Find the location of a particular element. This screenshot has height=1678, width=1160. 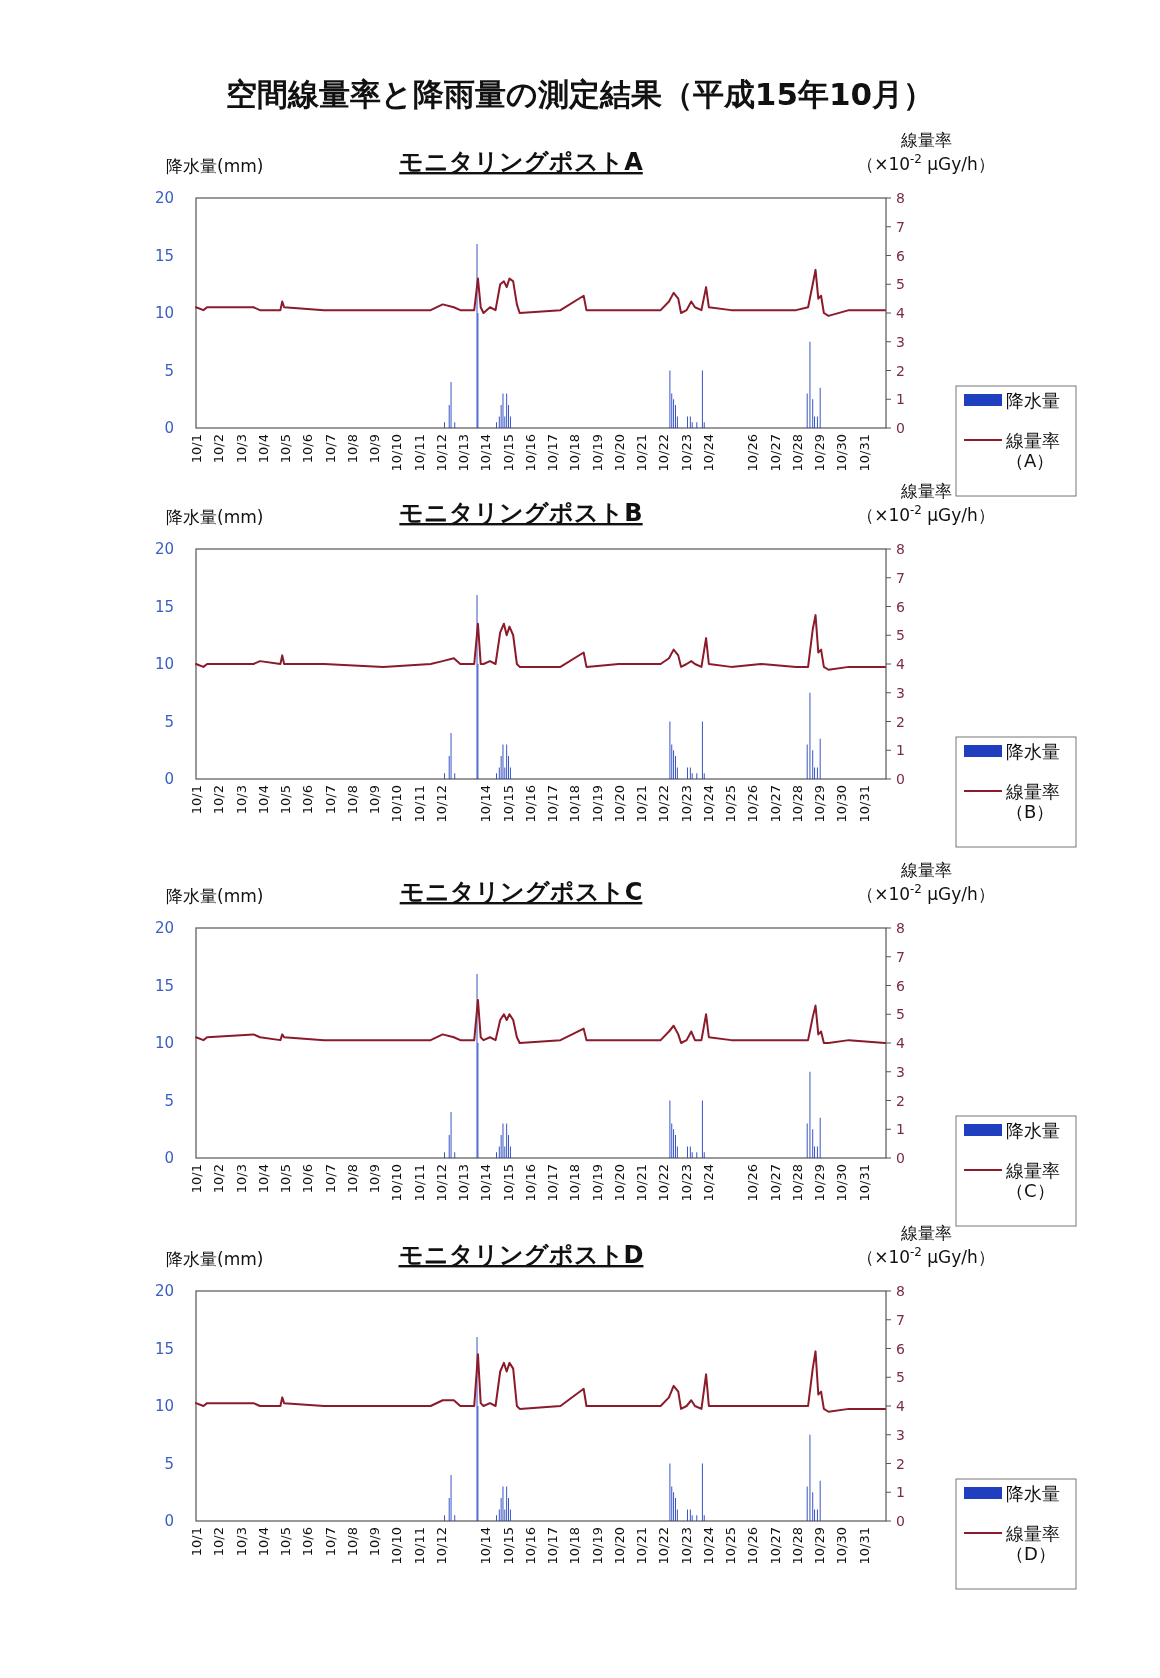

y-tick-label: 0 is located at coordinates (169, 428).